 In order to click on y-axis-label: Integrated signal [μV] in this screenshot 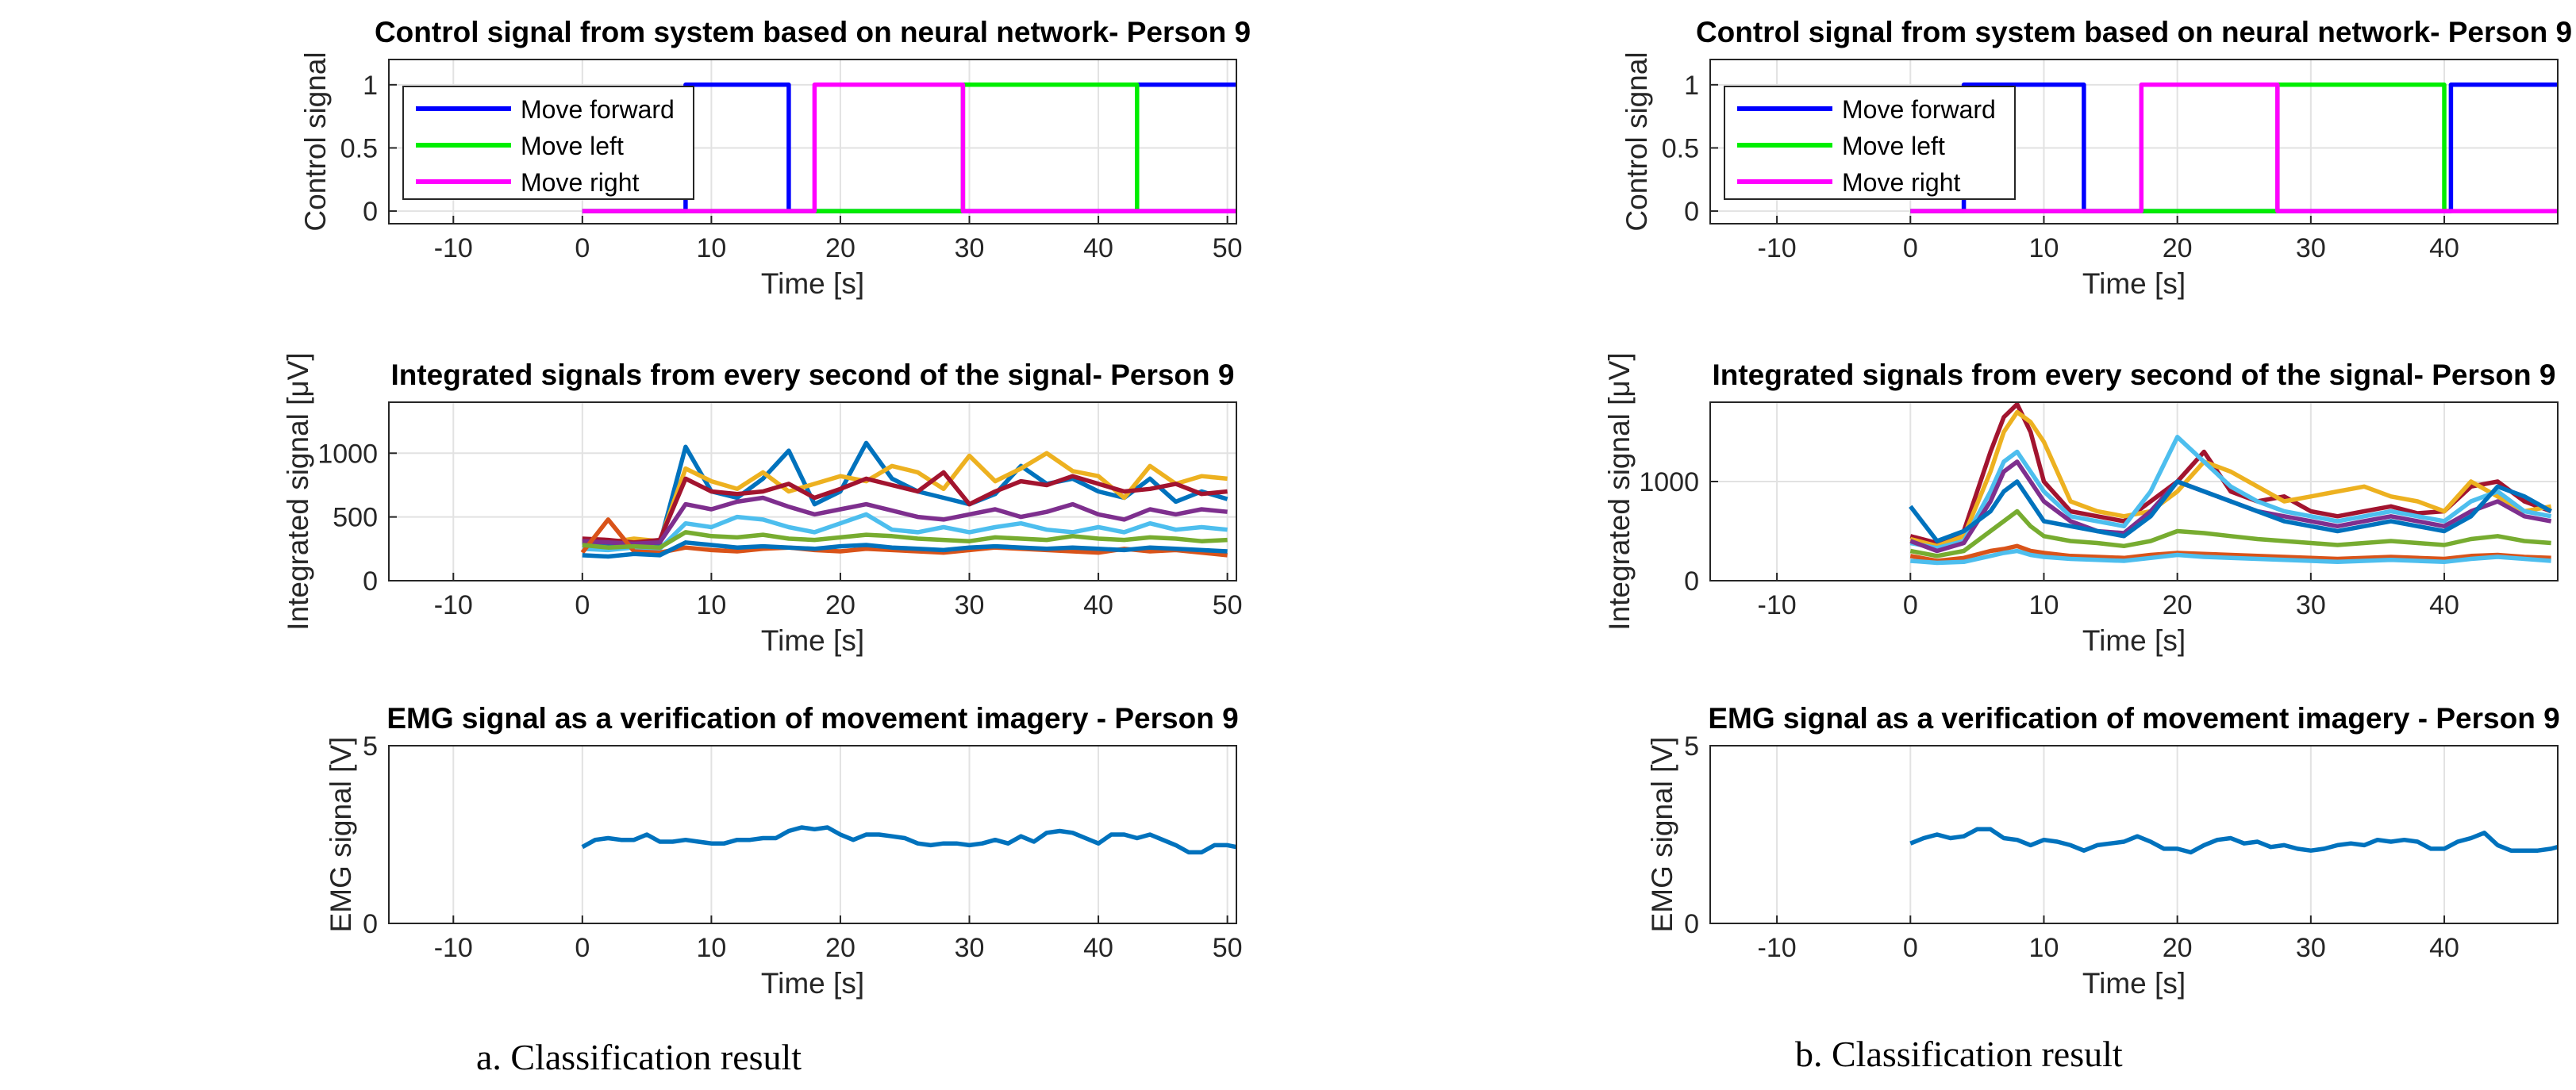, I will do `click(298, 491)`.